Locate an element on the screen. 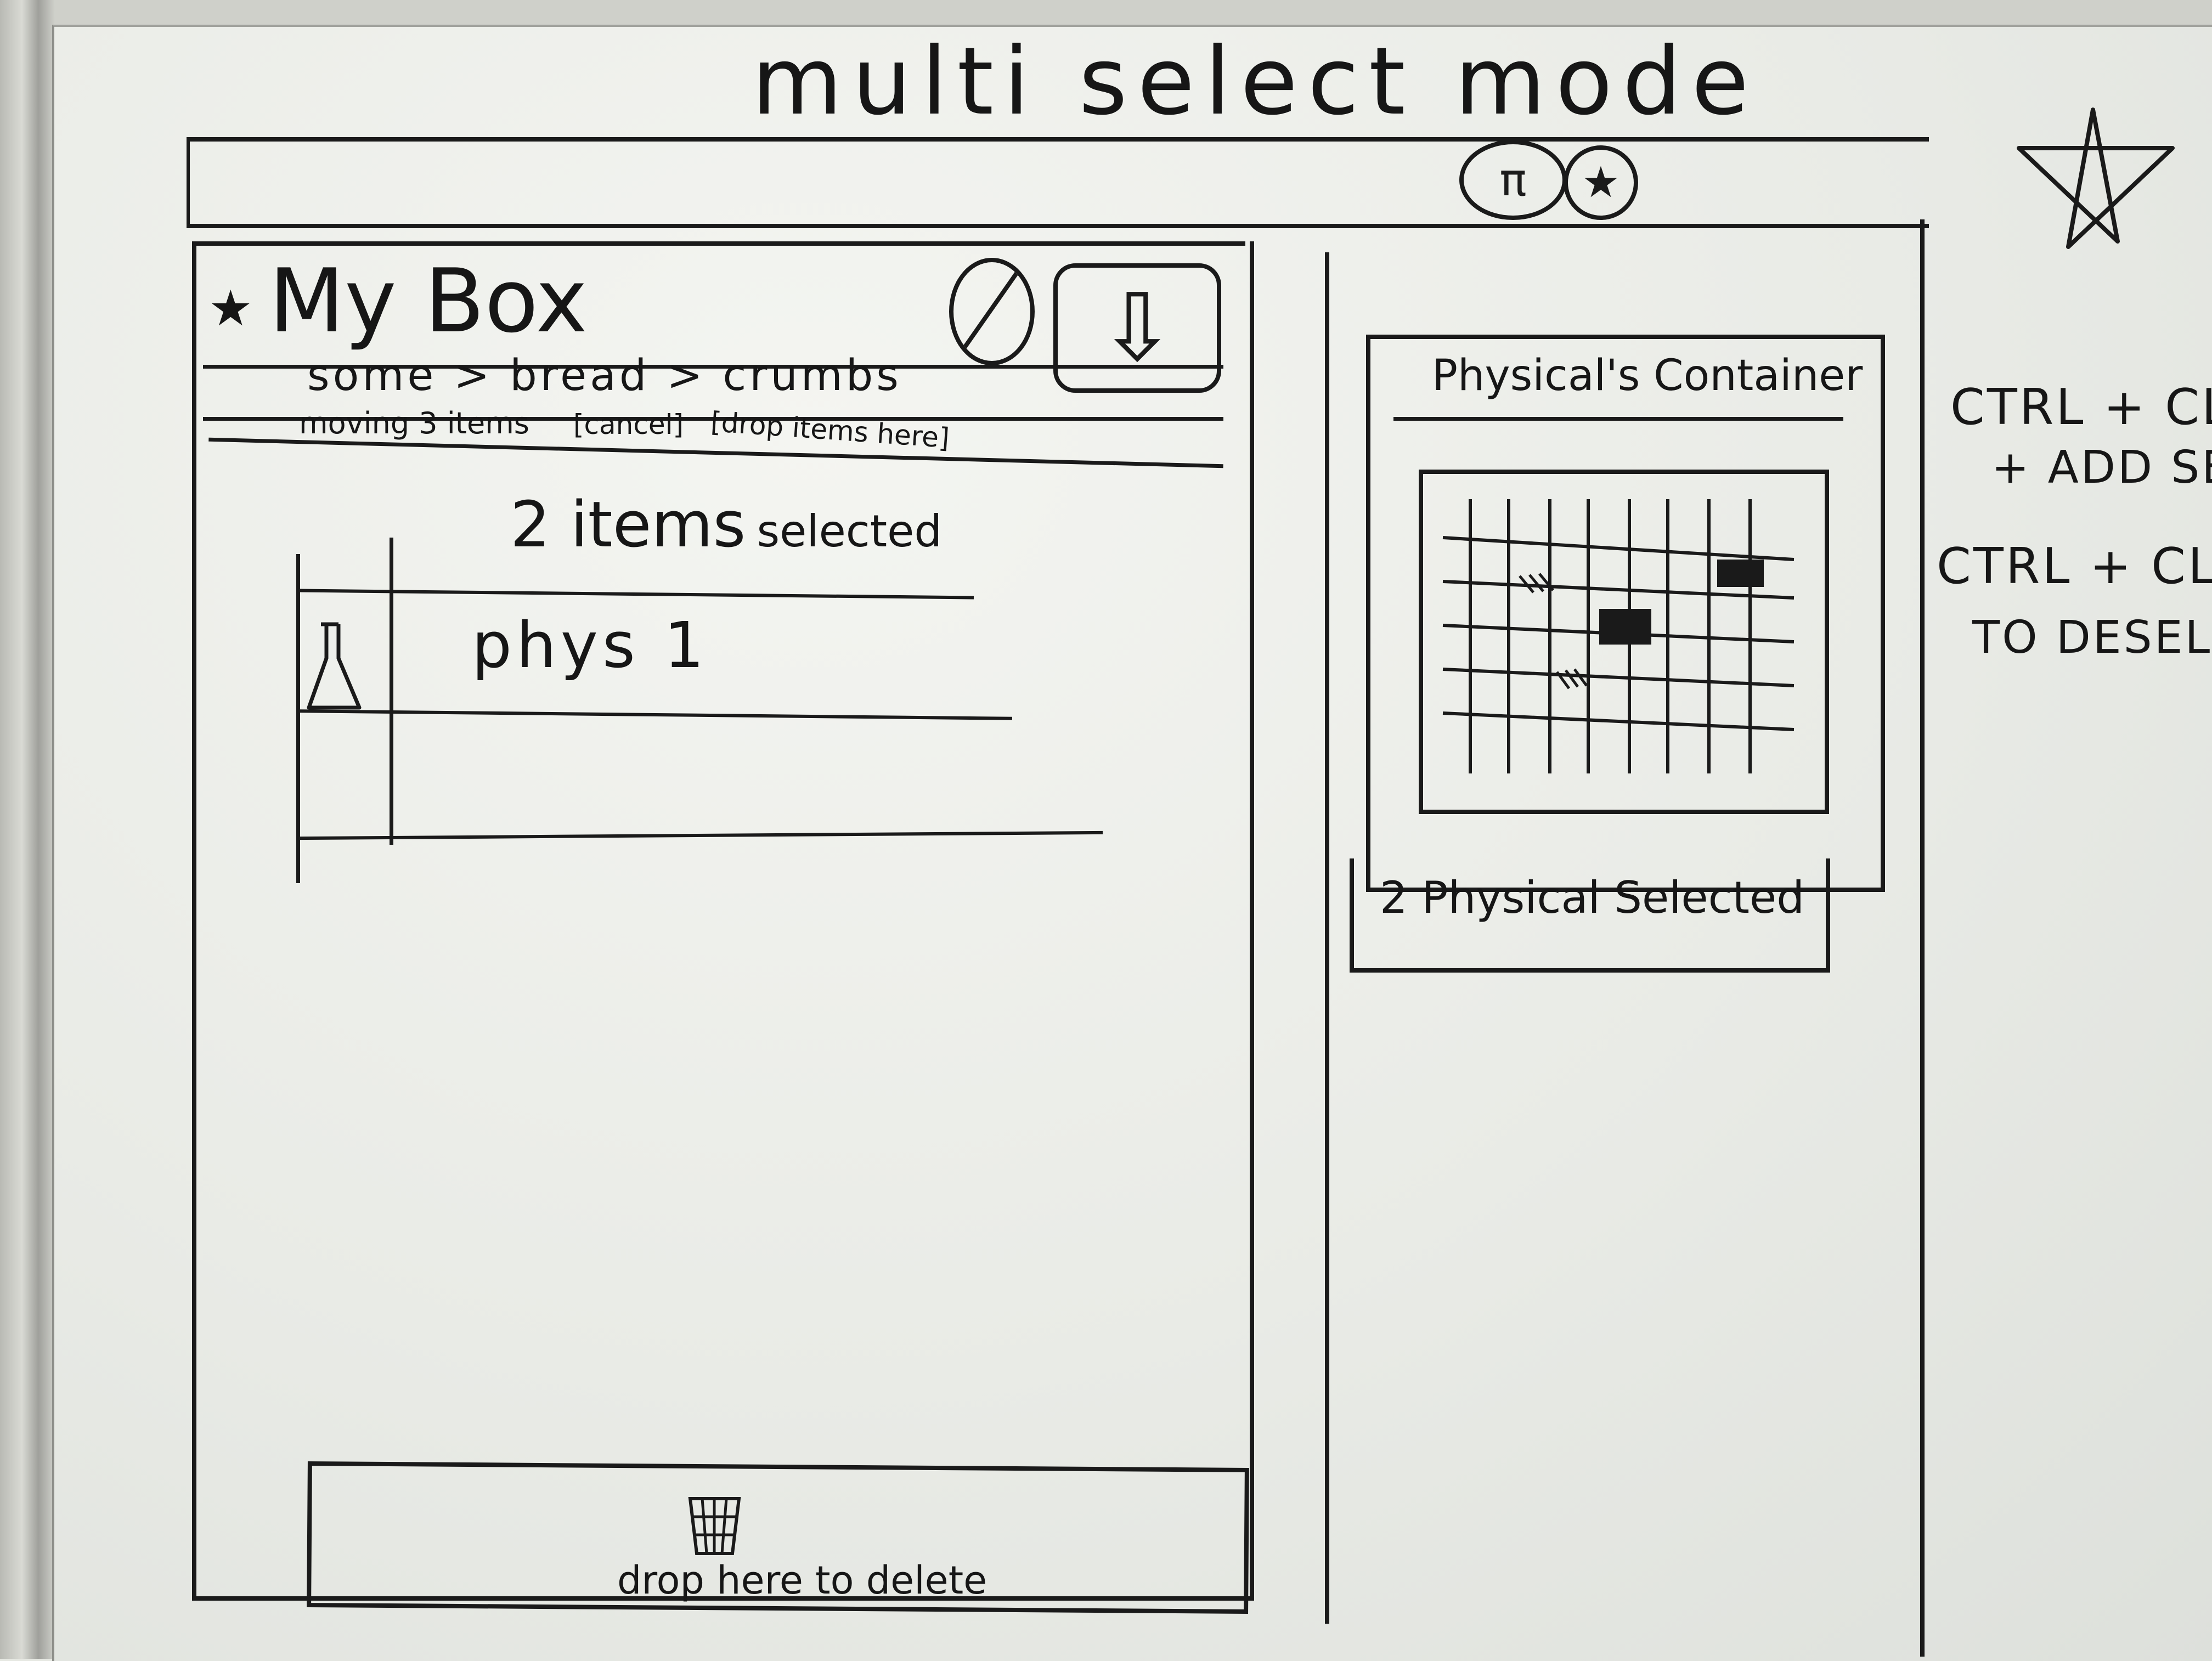  page-title: multi select mode is located at coordinates (1255, 82).